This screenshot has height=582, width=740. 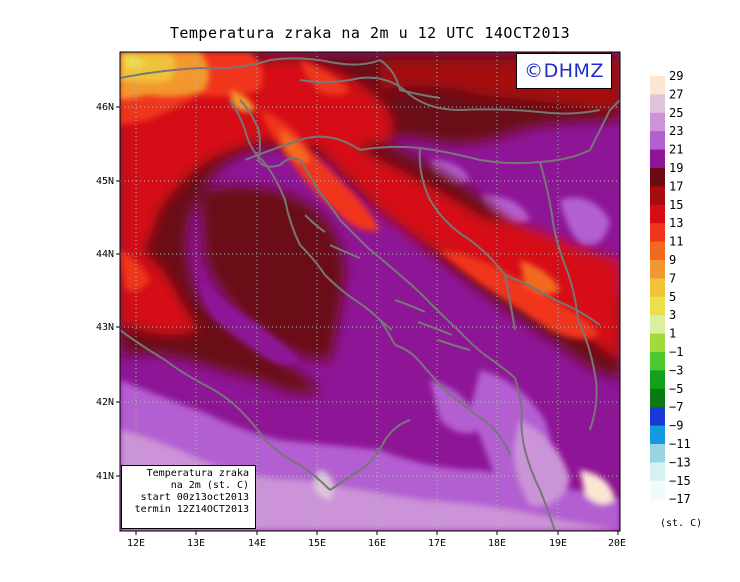 What do you see at coordinates (680, 499) in the screenshot?
I see `colorbar-label: −17` at bounding box center [680, 499].